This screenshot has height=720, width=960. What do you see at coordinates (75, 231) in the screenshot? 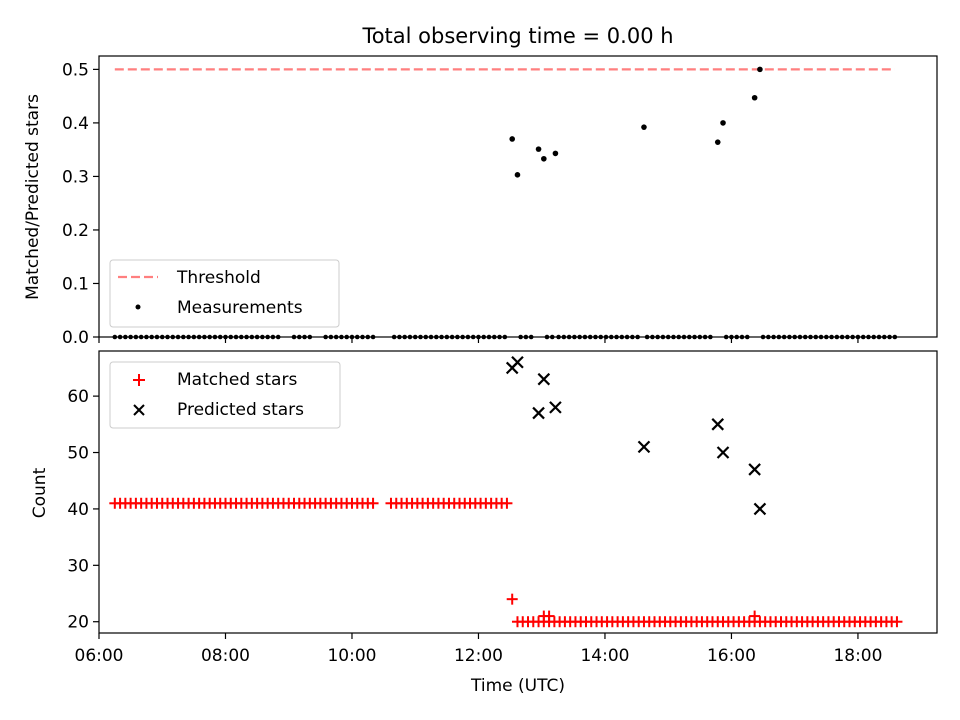
I see `top-y-tick-label: 0.2` at bounding box center [75, 231].